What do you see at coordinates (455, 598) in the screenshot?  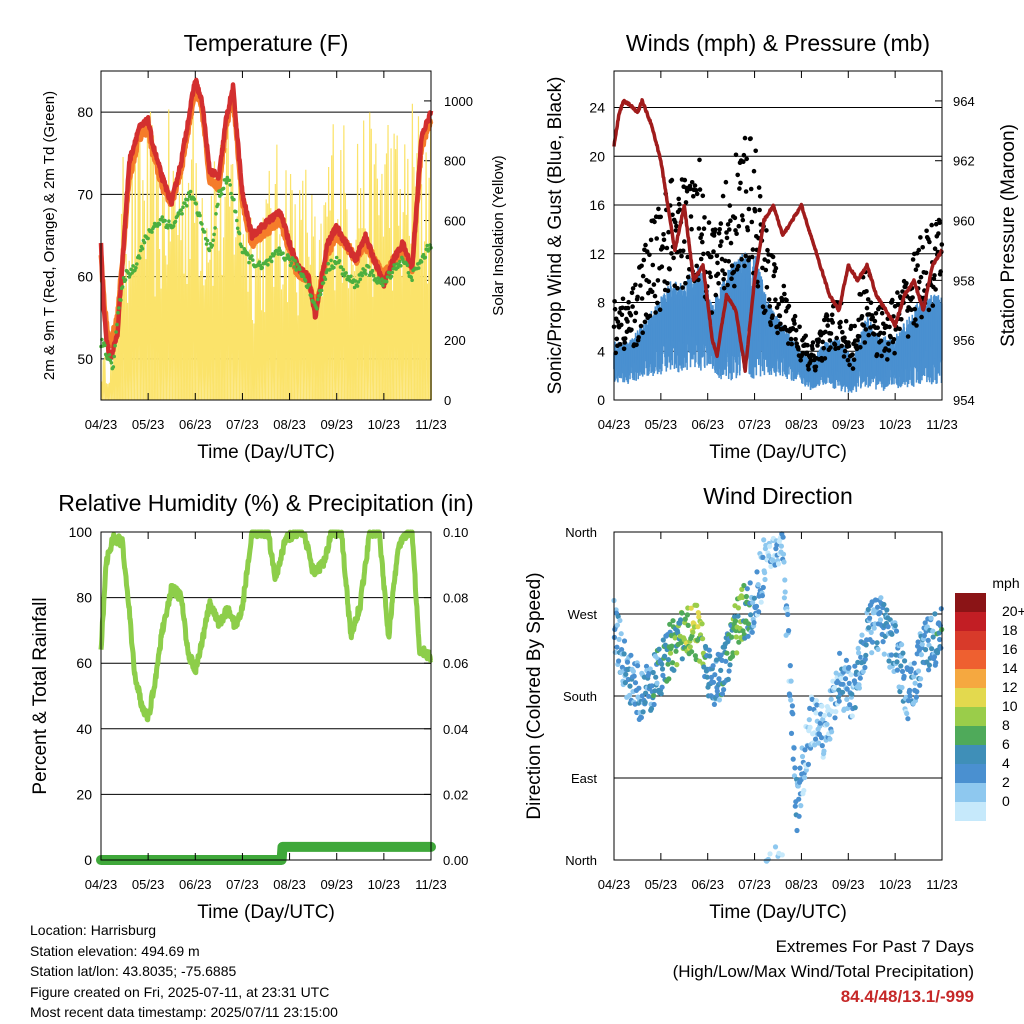 I see `humidity-ytick-right-label: 0.08` at bounding box center [455, 598].